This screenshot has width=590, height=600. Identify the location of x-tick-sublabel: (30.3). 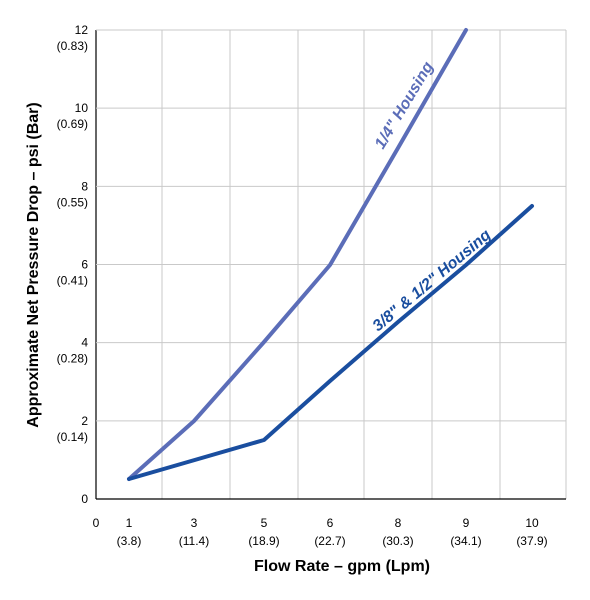
(397, 541).